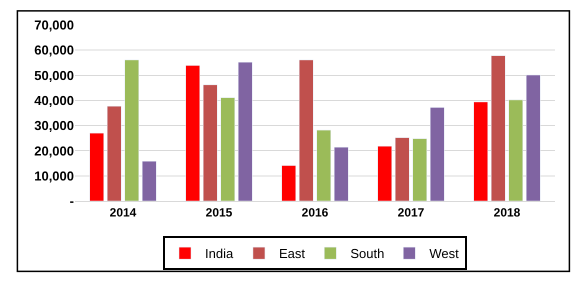 This screenshot has height=282, width=580. Describe the element at coordinates (444, 254) in the screenshot. I see `legend-label: West` at that location.